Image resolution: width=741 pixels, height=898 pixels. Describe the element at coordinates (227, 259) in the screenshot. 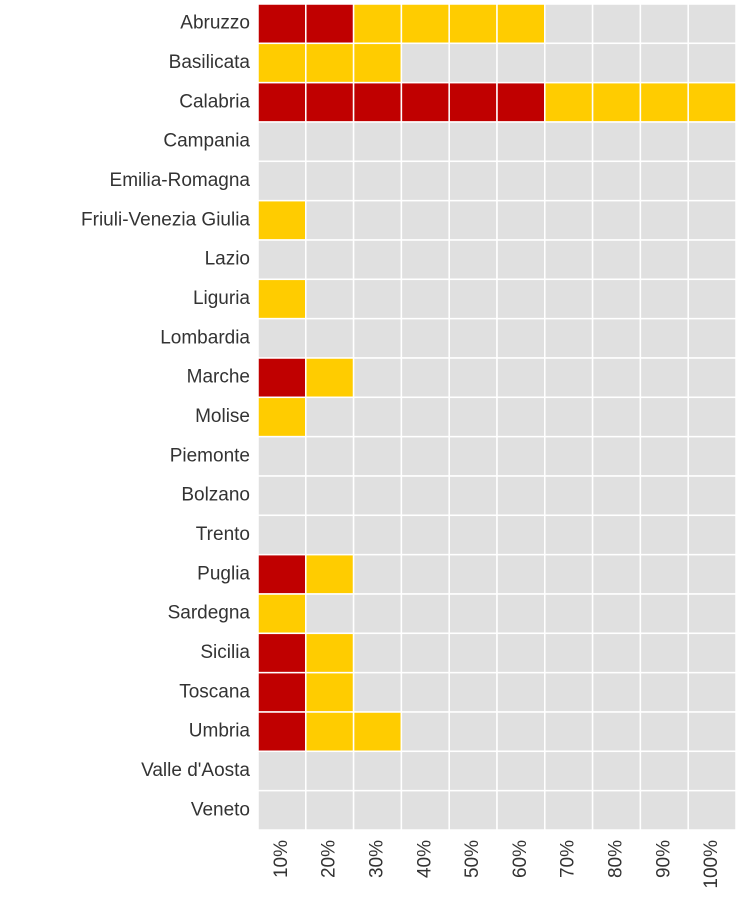

I see `row-label: Lazio` at that location.